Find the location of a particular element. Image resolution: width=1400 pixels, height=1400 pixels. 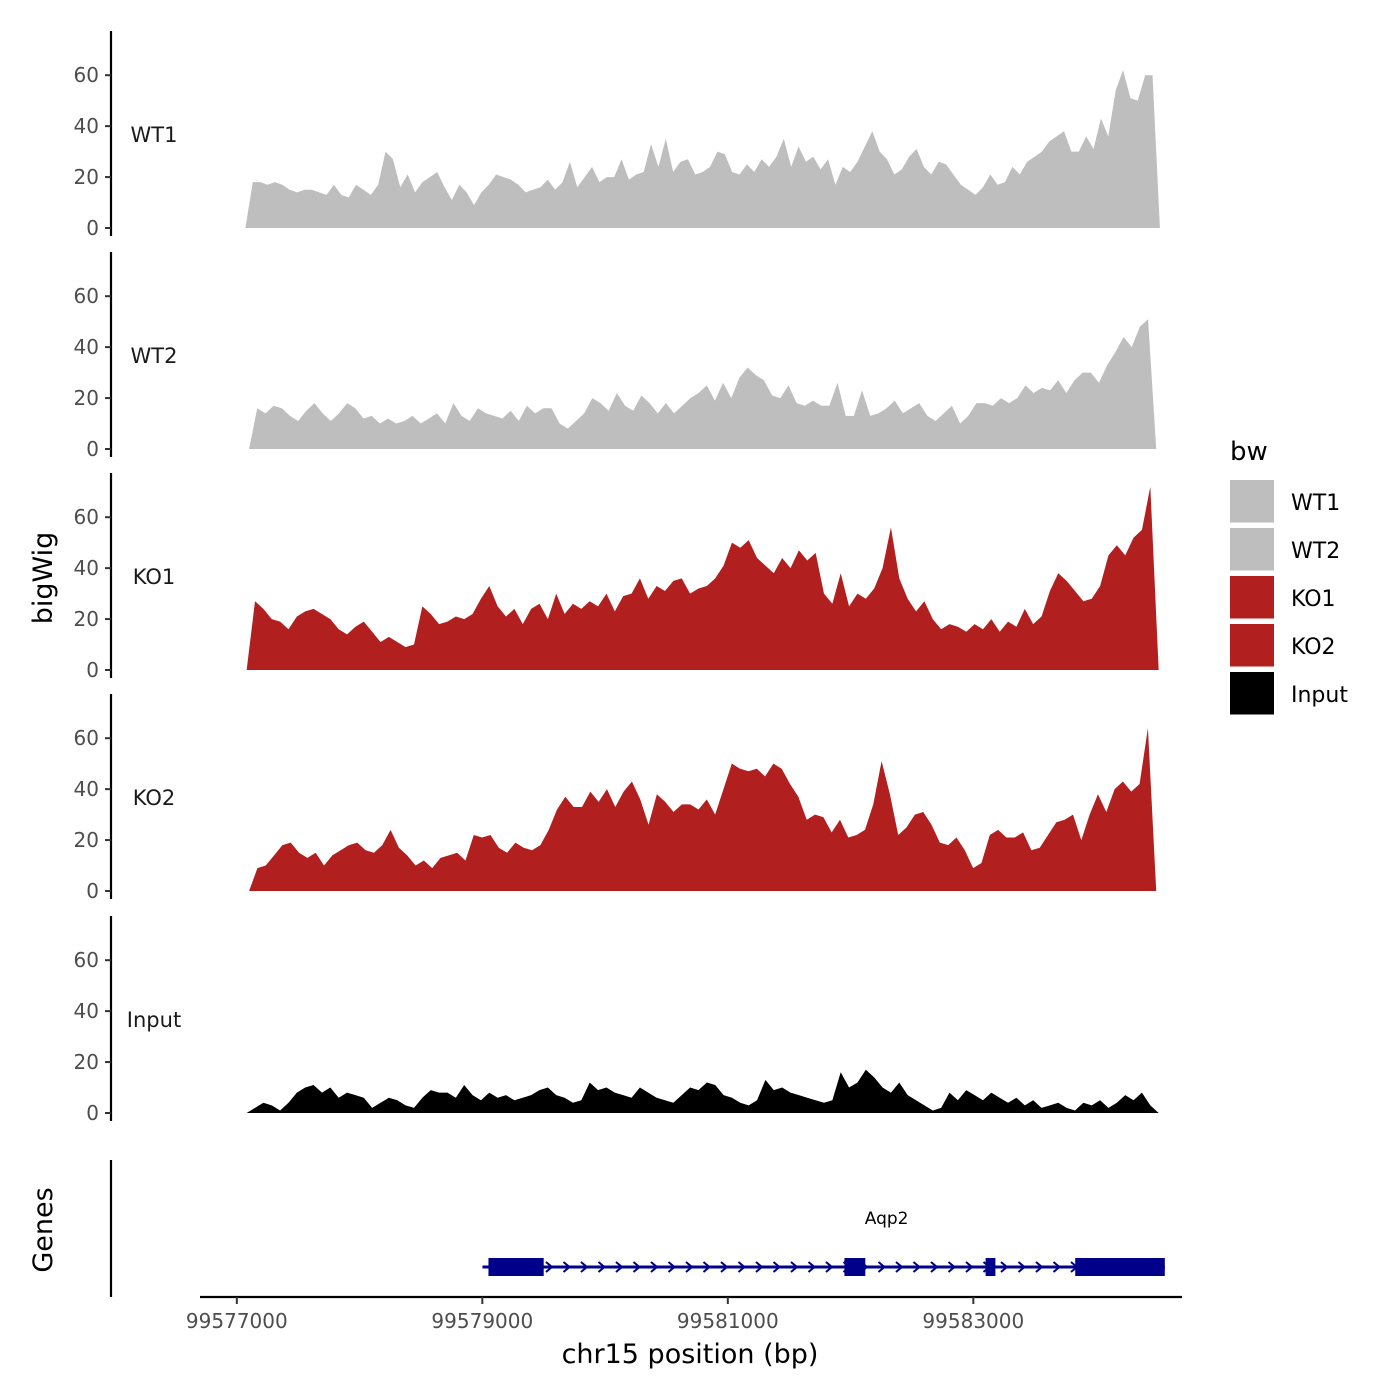

x-tick-label: 99577000 is located at coordinates (237, 1321).